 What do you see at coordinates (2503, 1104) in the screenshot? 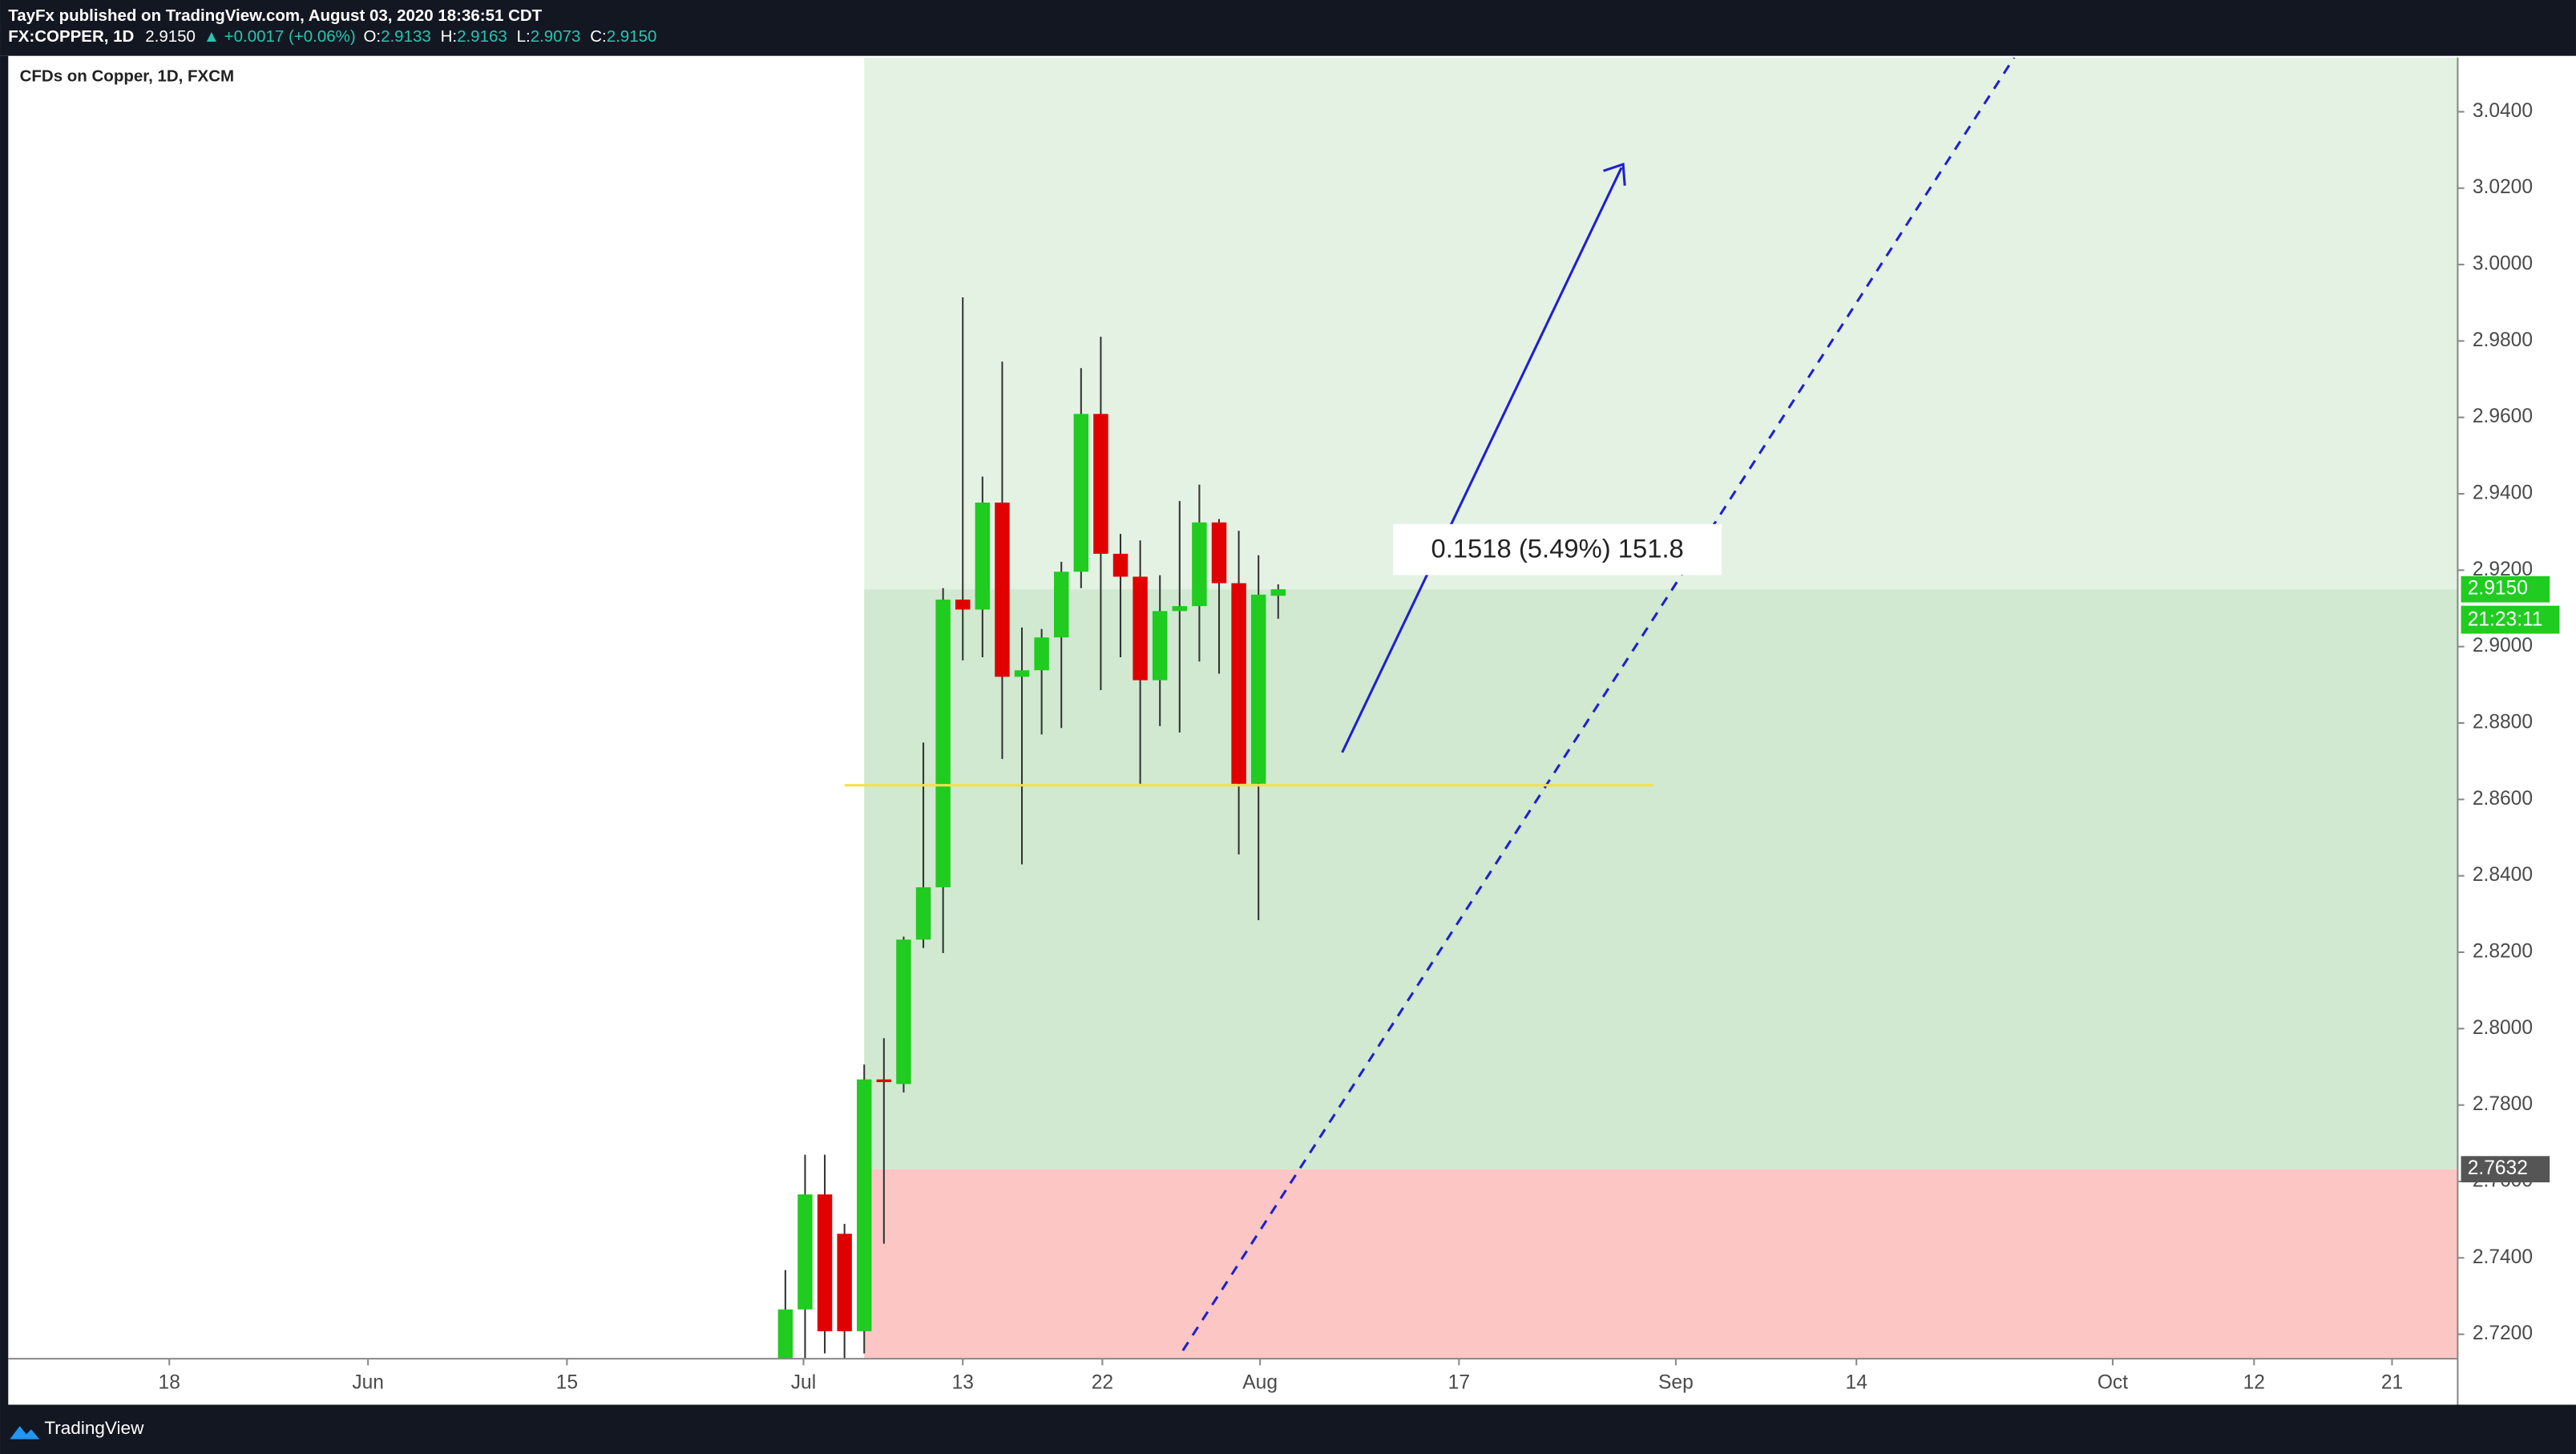
I see `y-tick-label: 2.7800` at bounding box center [2503, 1104].